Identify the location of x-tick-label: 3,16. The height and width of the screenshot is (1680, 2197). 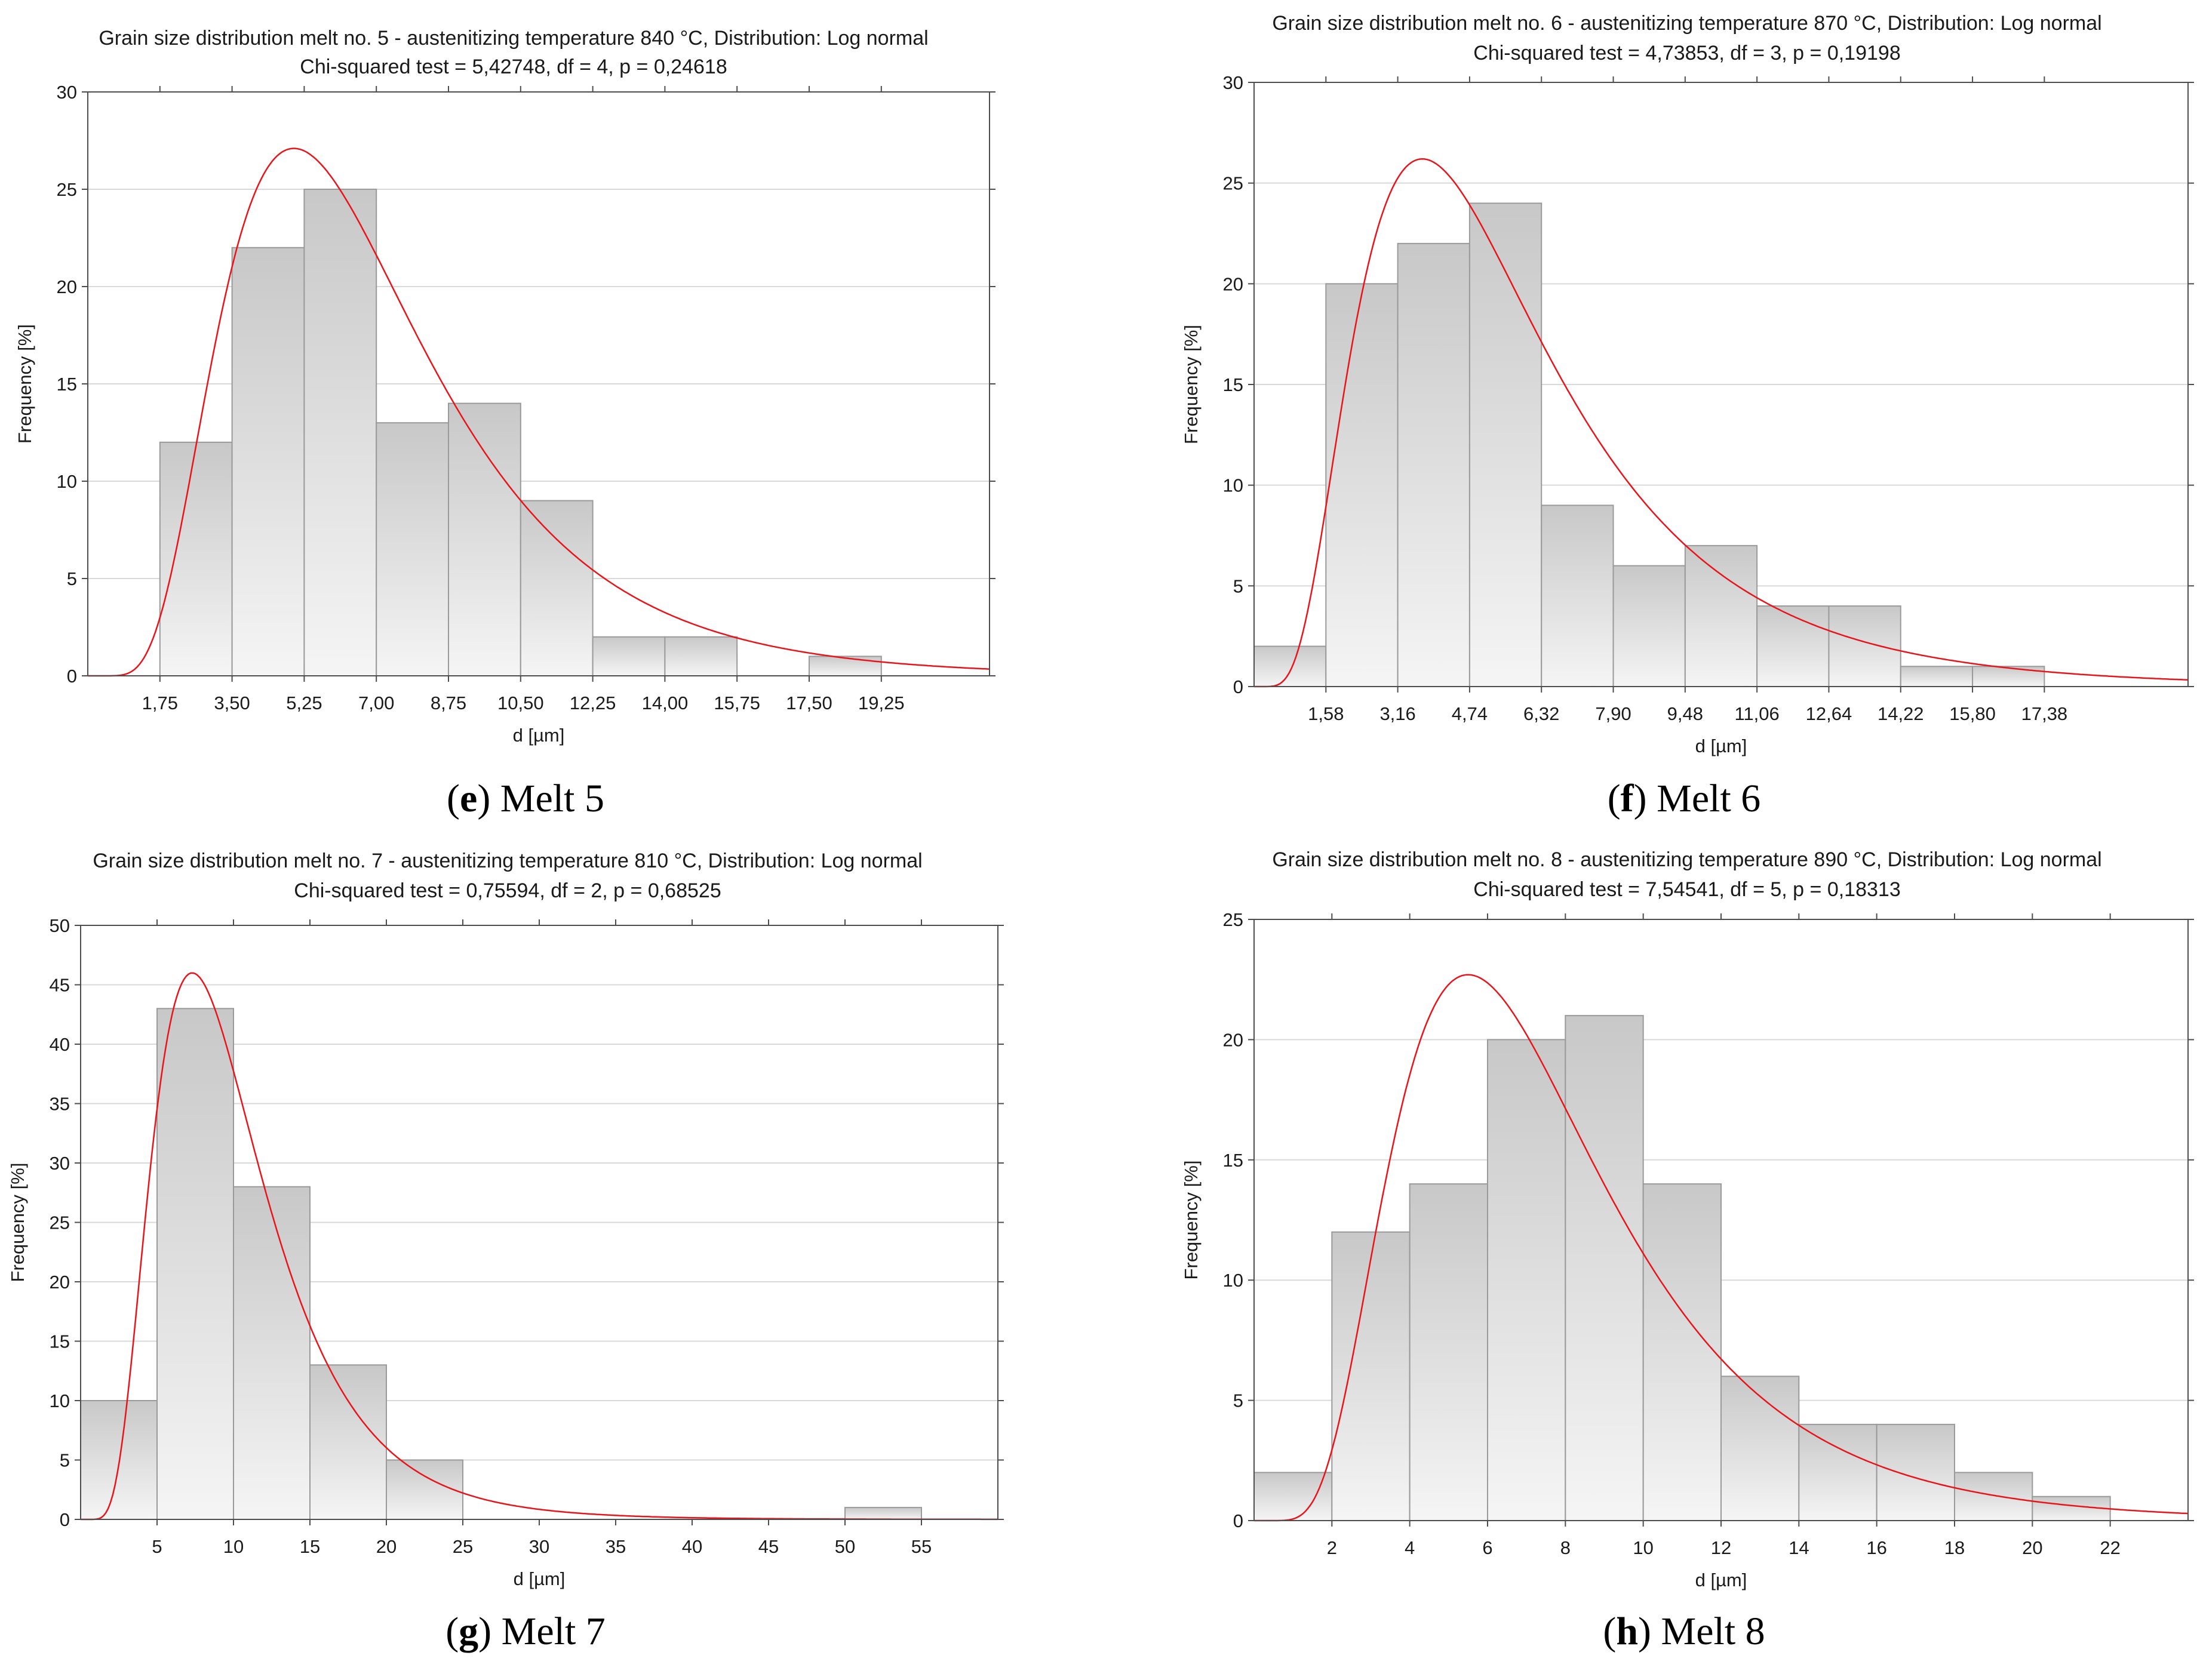
(1397, 713).